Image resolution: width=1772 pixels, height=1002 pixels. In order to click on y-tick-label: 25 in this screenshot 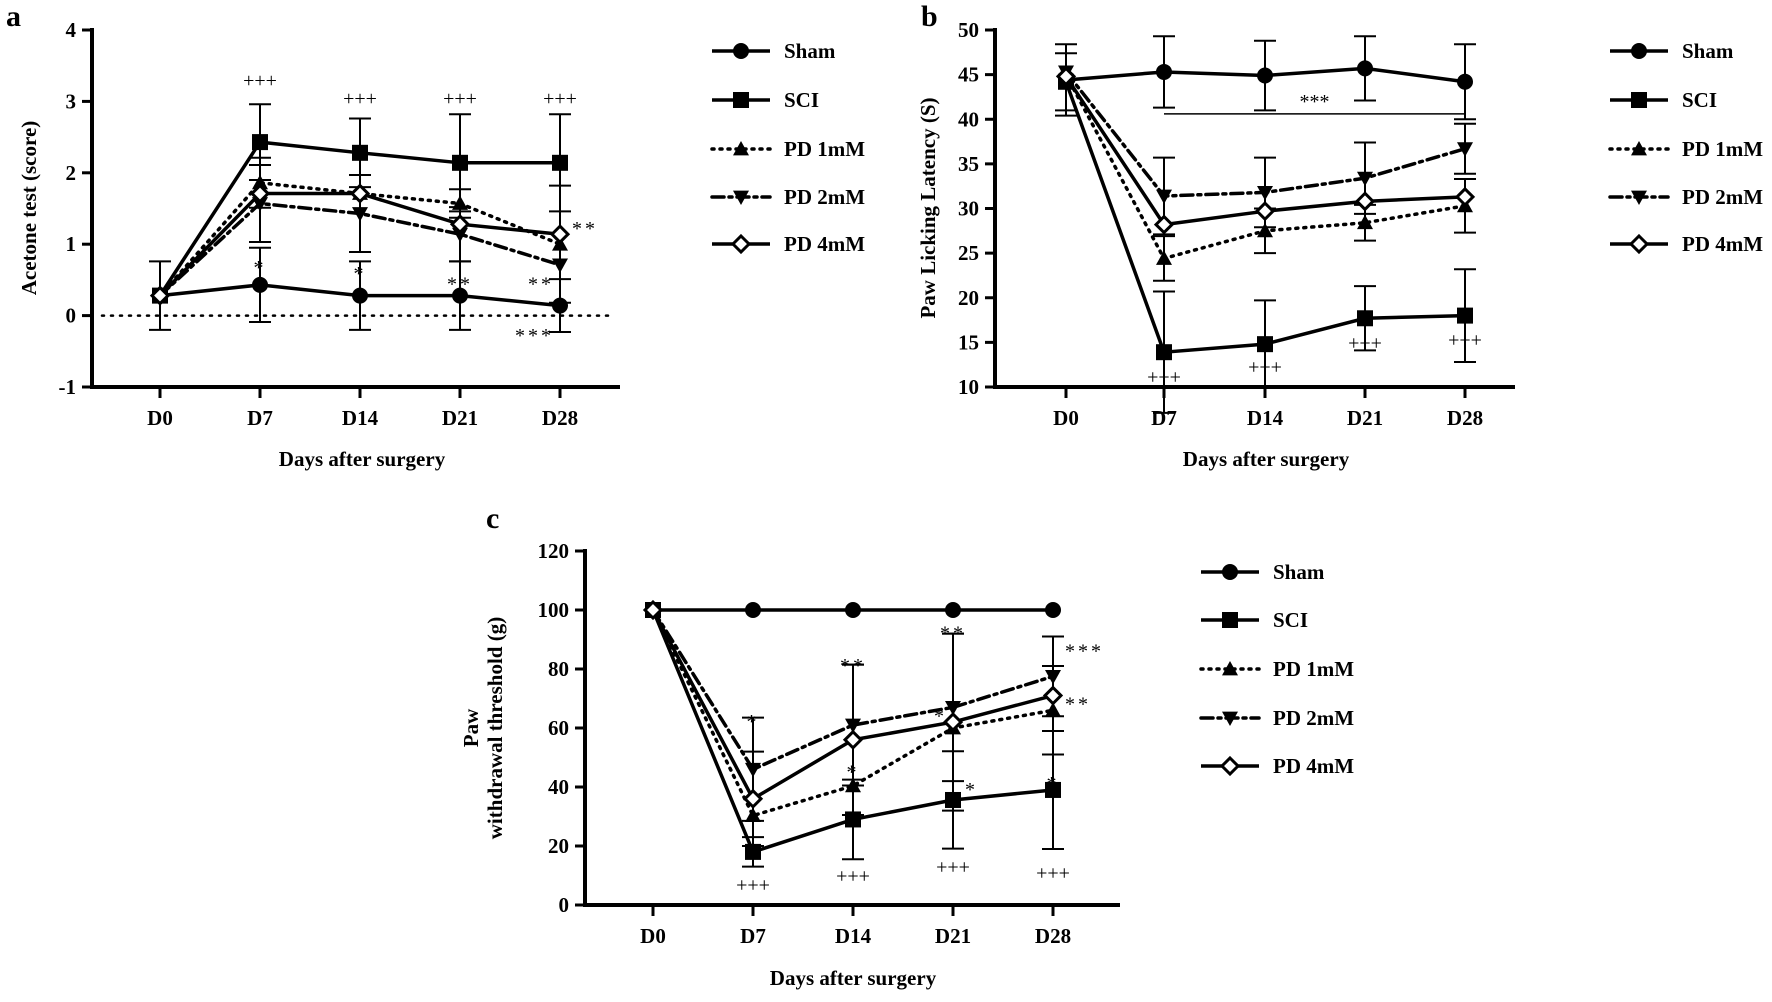, I will do `click(968, 253)`.